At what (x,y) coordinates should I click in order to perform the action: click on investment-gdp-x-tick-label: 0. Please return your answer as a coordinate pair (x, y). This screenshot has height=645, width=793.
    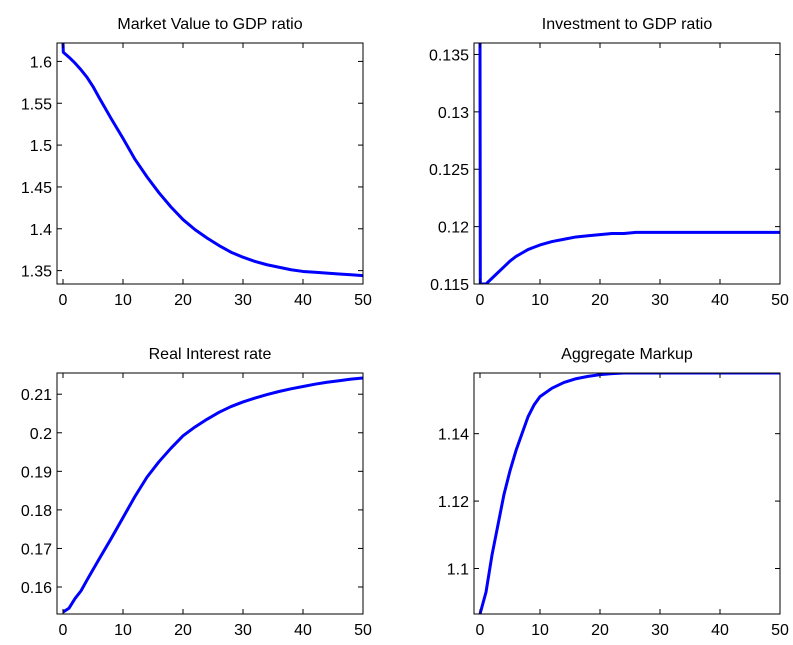
    Looking at the image, I should click on (480, 300).